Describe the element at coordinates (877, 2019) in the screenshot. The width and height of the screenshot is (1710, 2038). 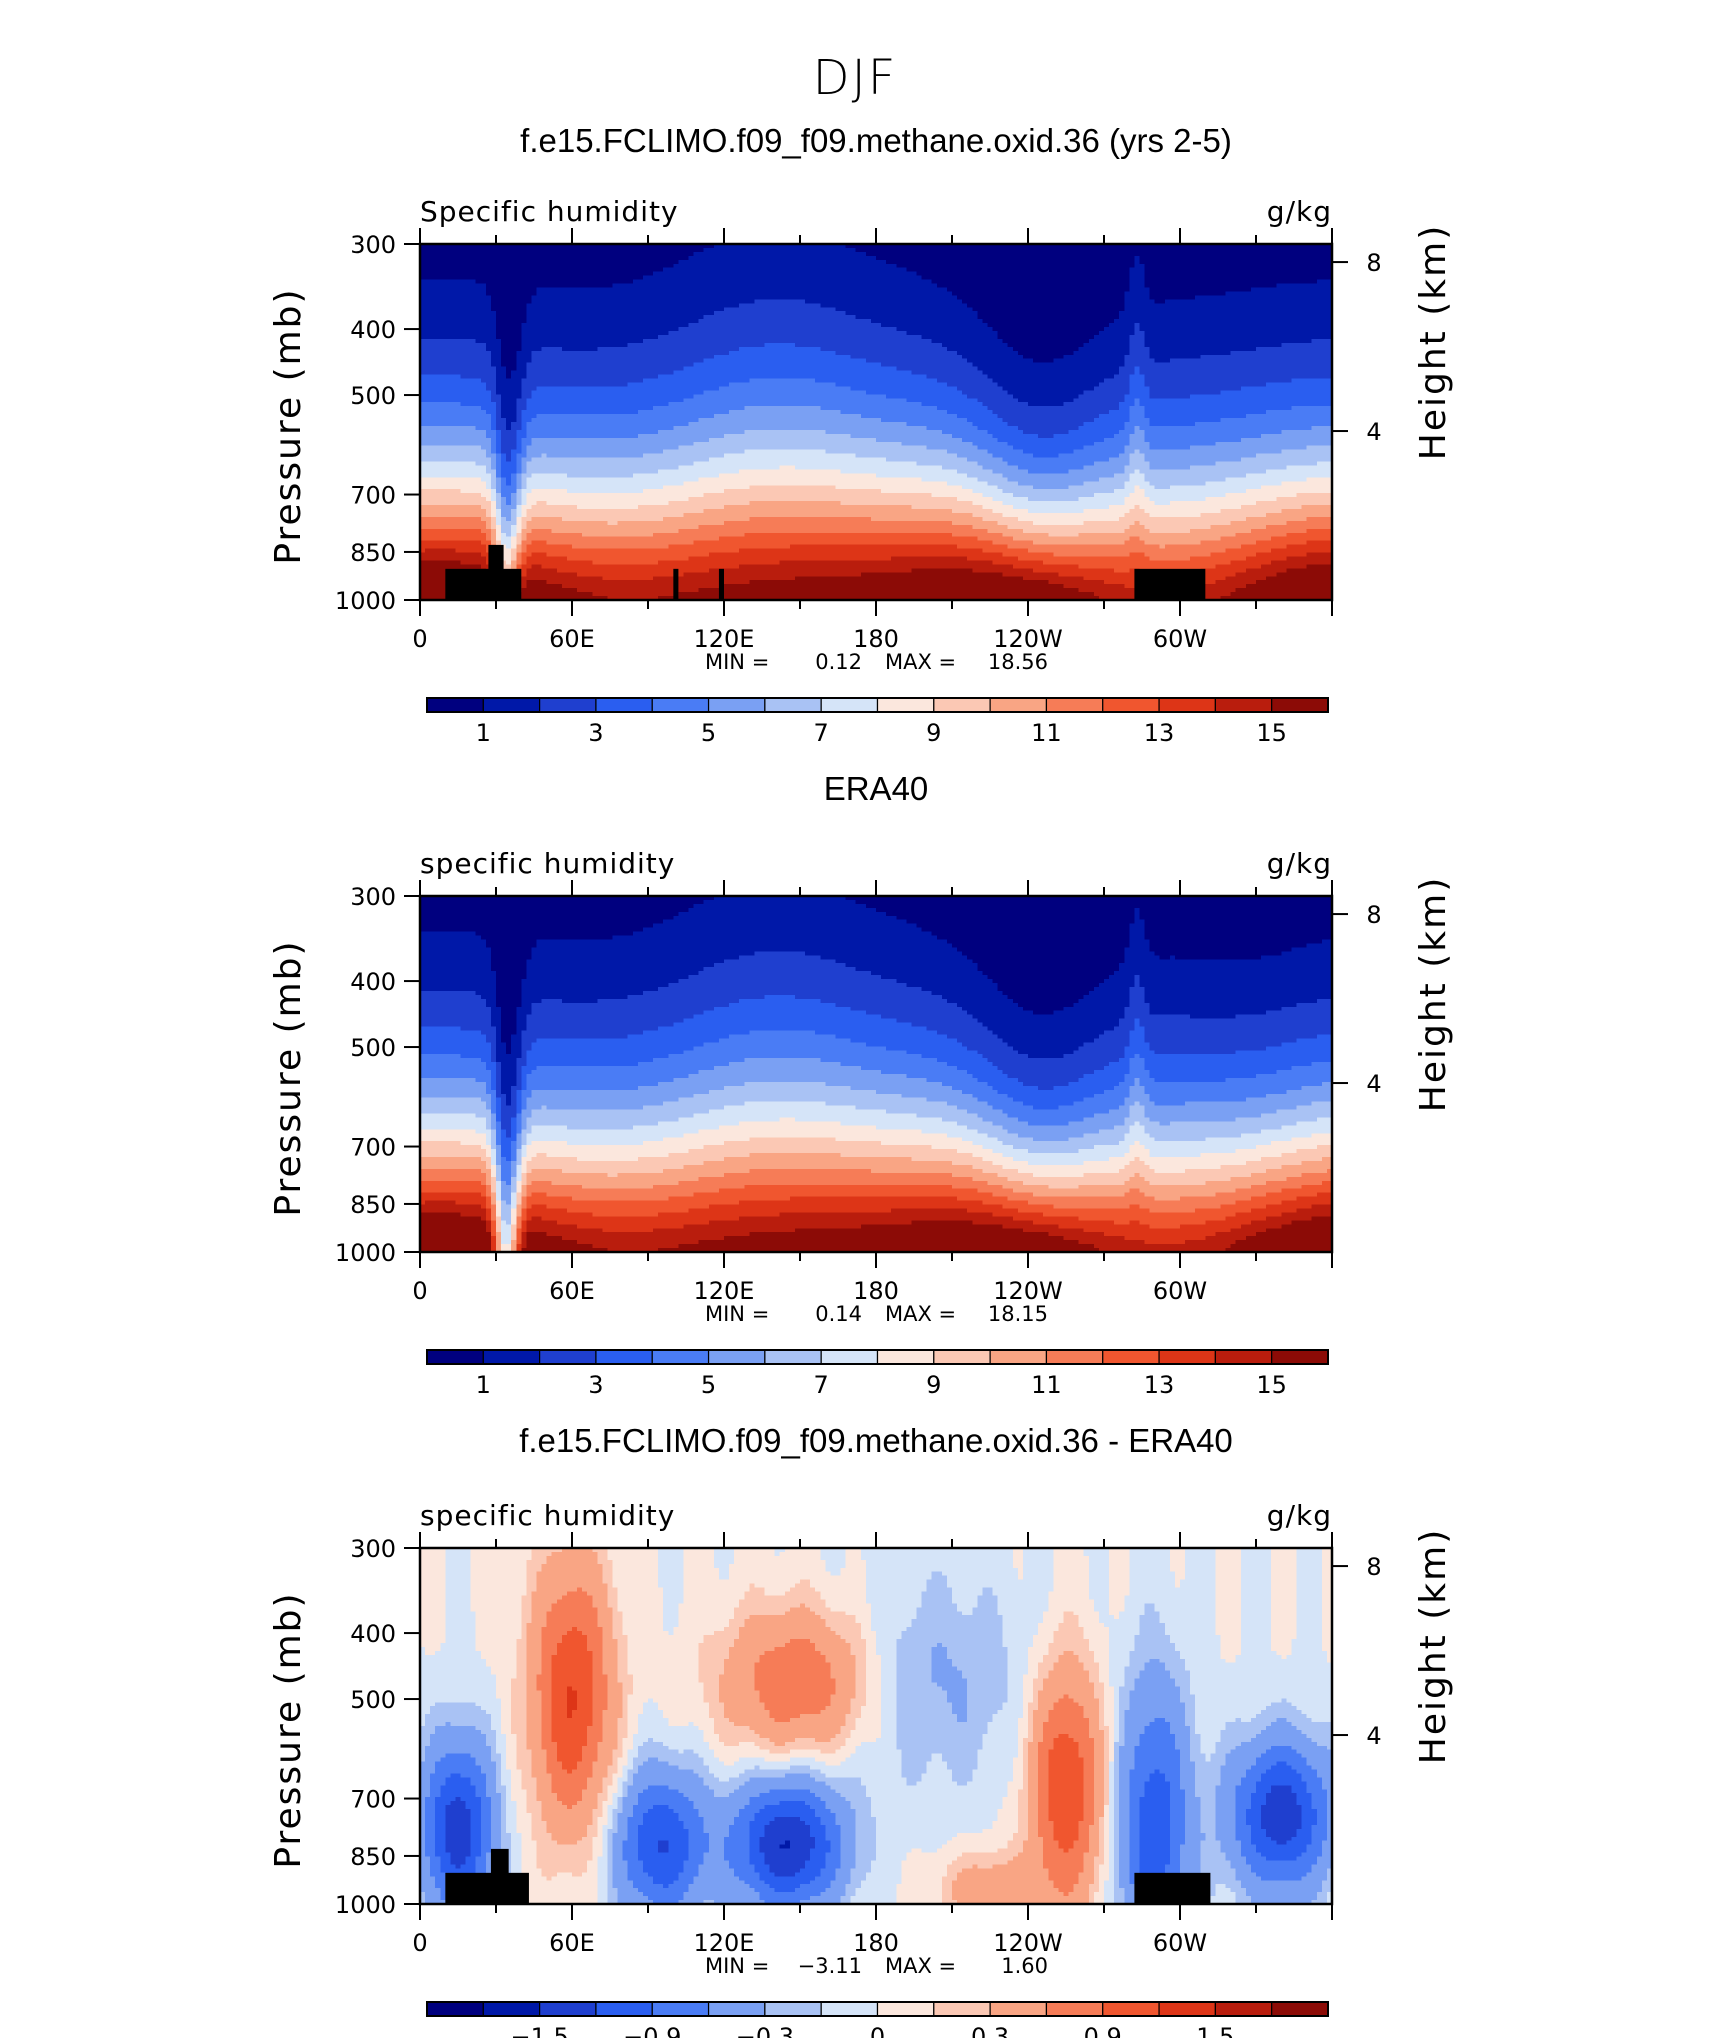
I see `colorbar: −1.5 −0.9 −0.3 0 0.3 0.9 1.5` at that location.